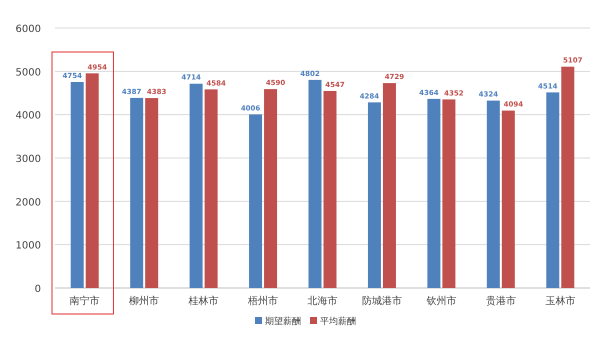 The image size is (596, 346). What do you see at coordinates (28, 202) in the screenshot?
I see `y-tick-label: 2000` at bounding box center [28, 202].